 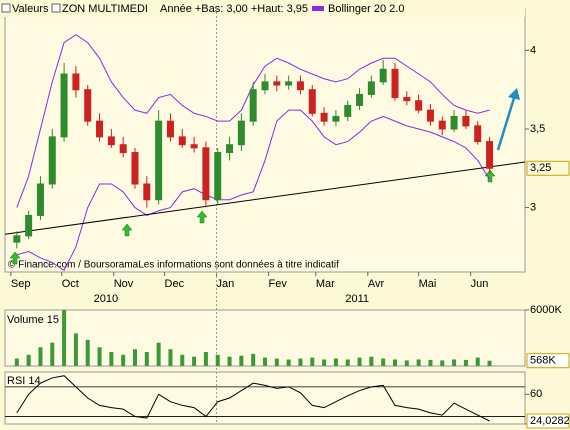 I want to click on rsi-line, so click(x=253, y=398).